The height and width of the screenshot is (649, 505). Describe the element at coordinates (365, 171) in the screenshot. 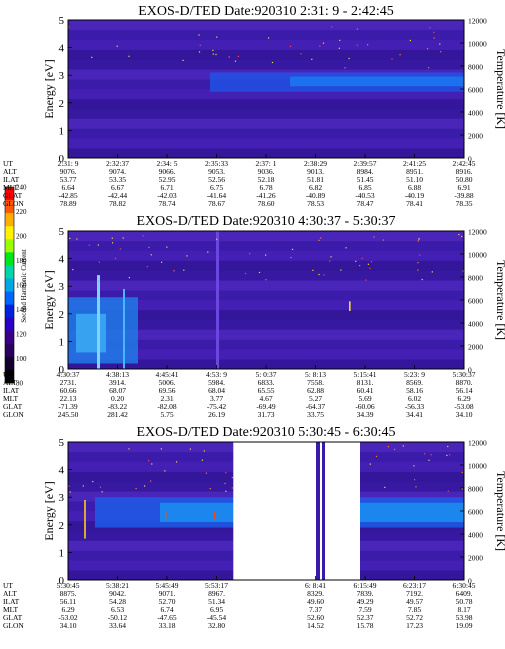

I see `table-cell: 8984.` at that location.